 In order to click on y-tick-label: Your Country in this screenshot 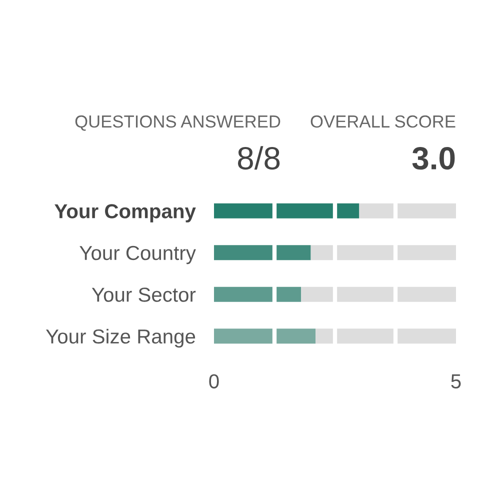, I will do `click(138, 255)`.